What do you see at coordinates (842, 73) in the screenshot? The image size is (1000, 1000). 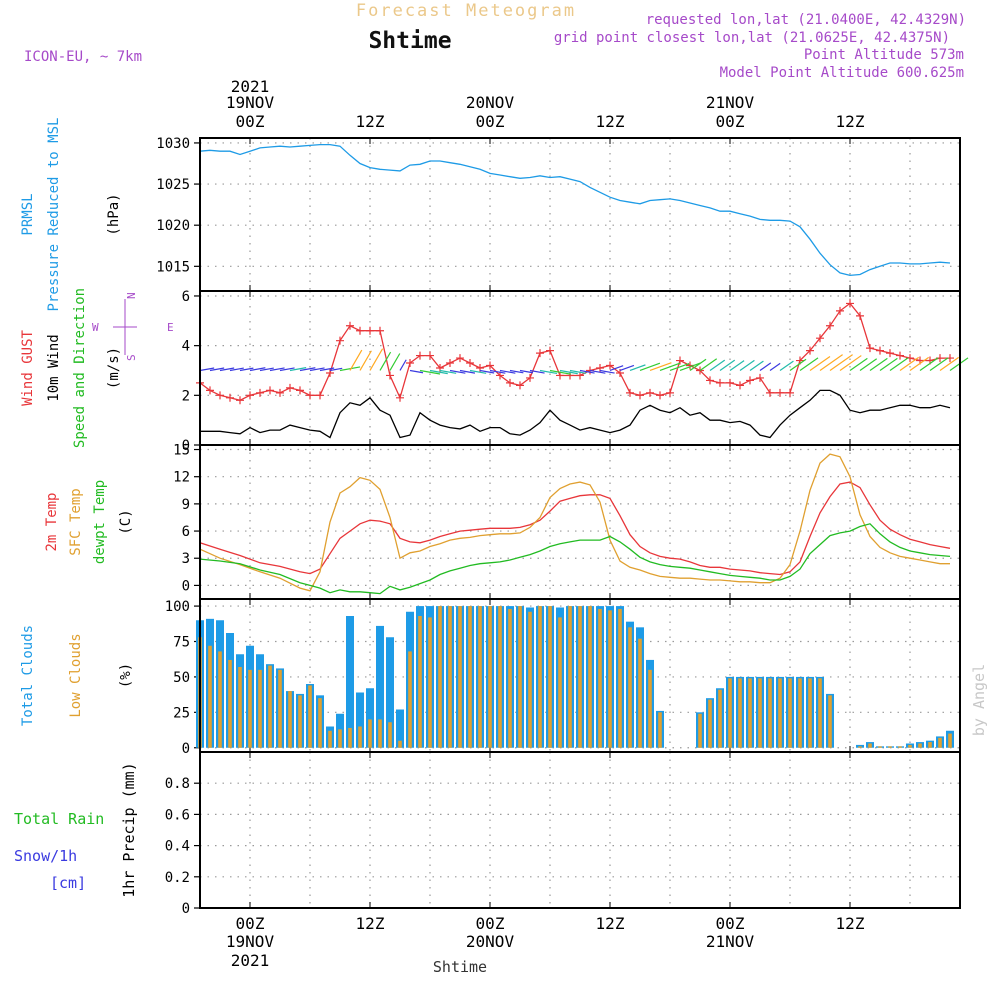 I see `model-altitude: Model Point Altitude 600.625m` at bounding box center [842, 73].